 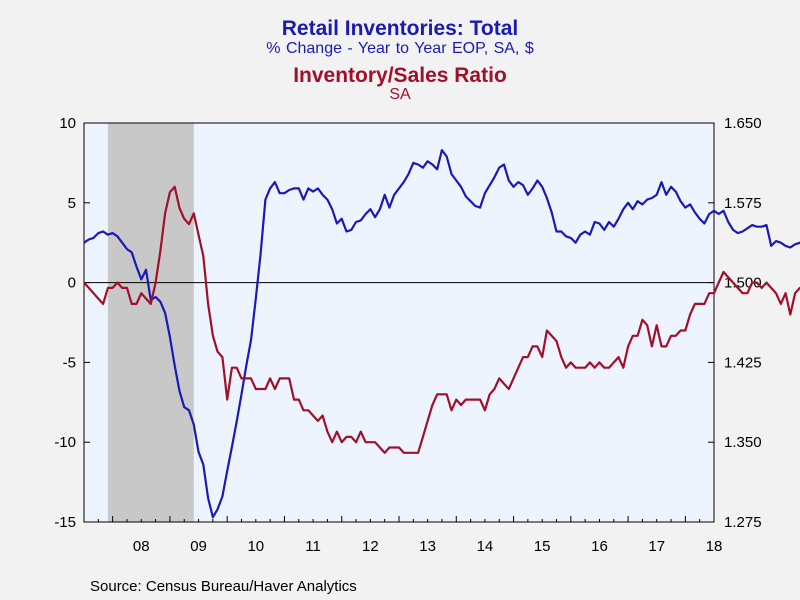 What do you see at coordinates (67, 123) in the screenshot?
I see `left-tick-label: 10` at bounding box center [67, 123].